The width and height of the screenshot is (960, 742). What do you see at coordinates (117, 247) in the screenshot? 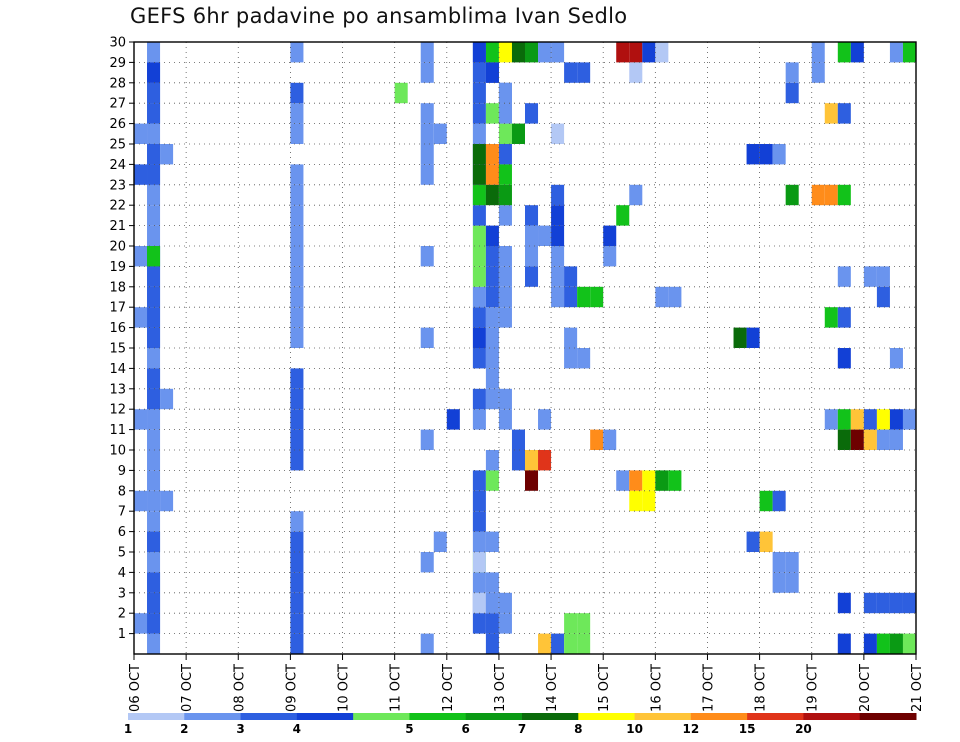
I see `y-tick-label: 20` at bounding box center [117, 247].